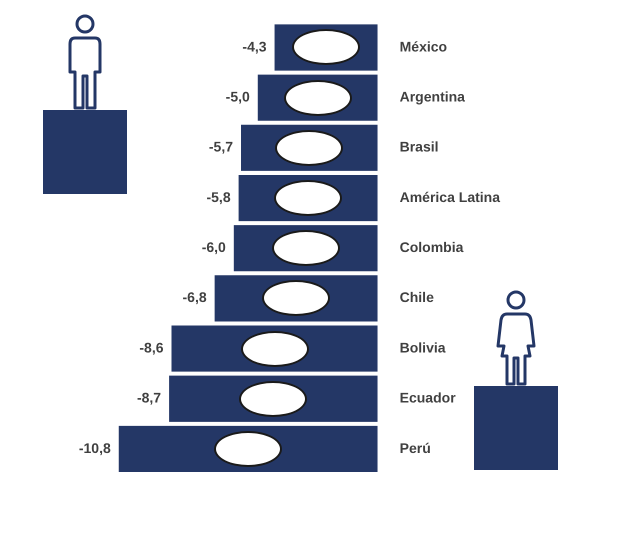  I want to click on y-tick-label: Argentina, so click(433, 96).